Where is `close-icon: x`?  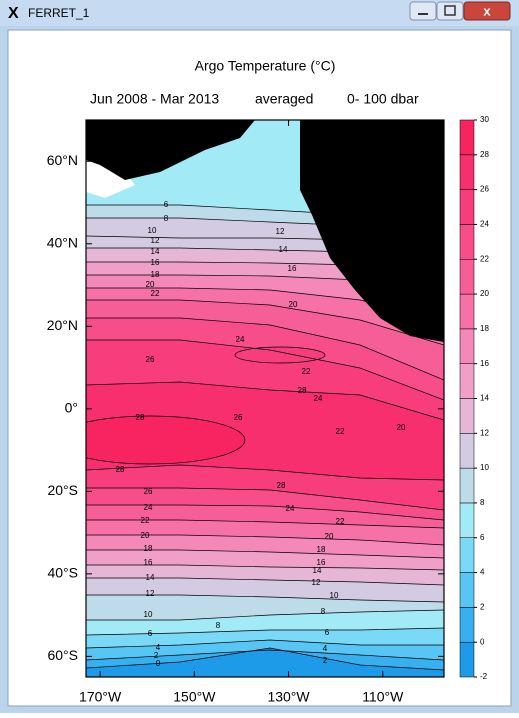 close-icon: x is located at coordinates (487, 10).